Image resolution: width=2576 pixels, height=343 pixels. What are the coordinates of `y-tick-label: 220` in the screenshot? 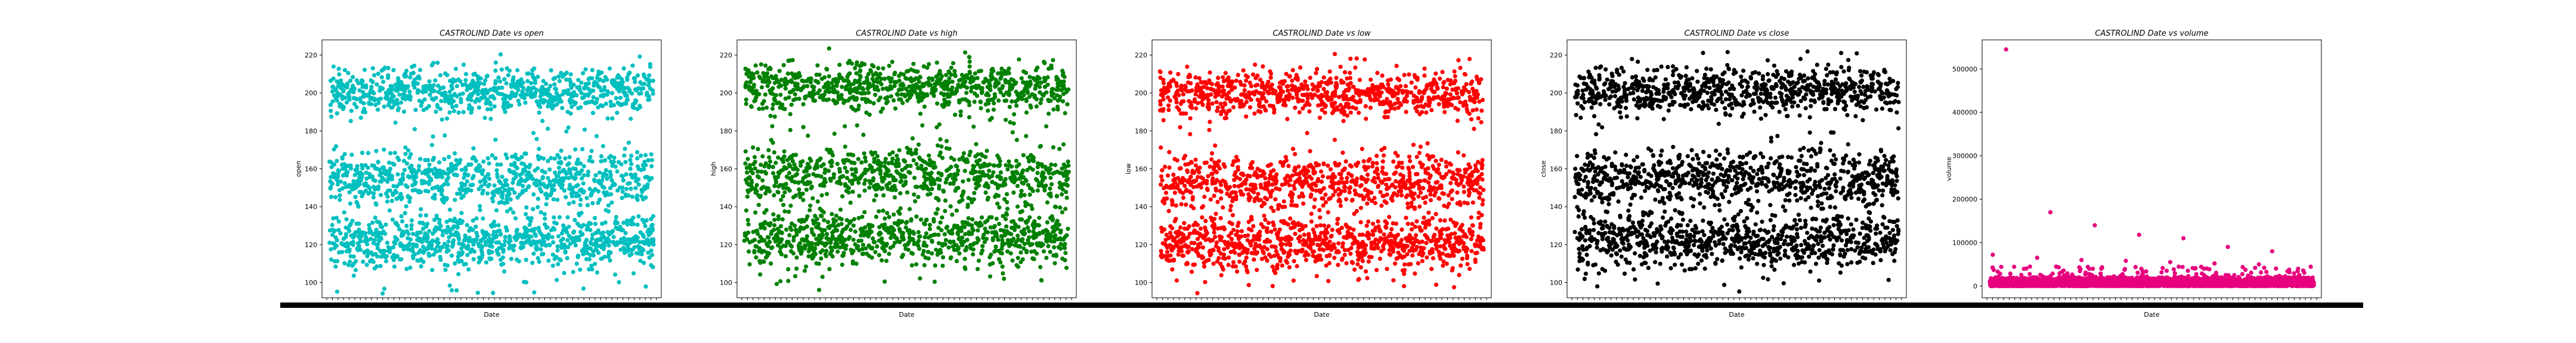 It's located at (726, 55).